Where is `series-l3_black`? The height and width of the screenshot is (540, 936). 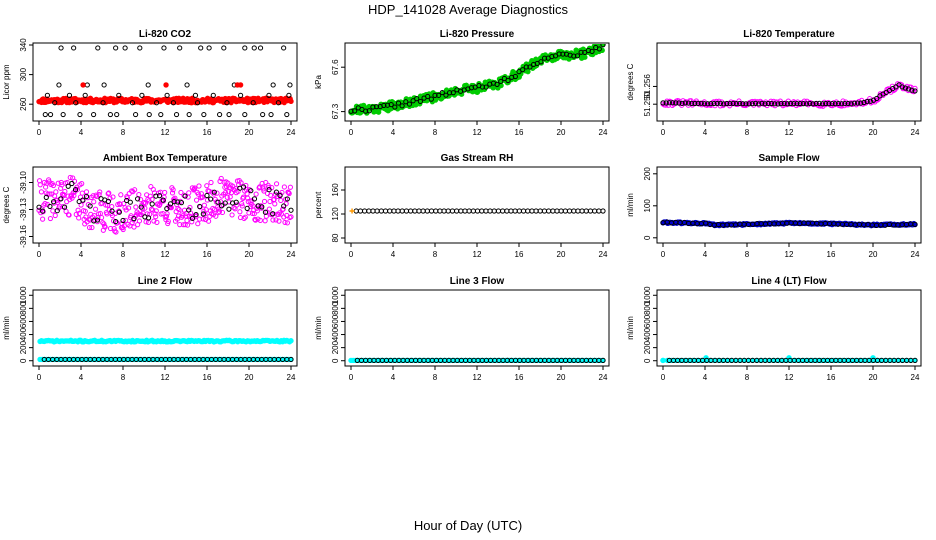 series-l3_black is located at coordinates (480, 360).